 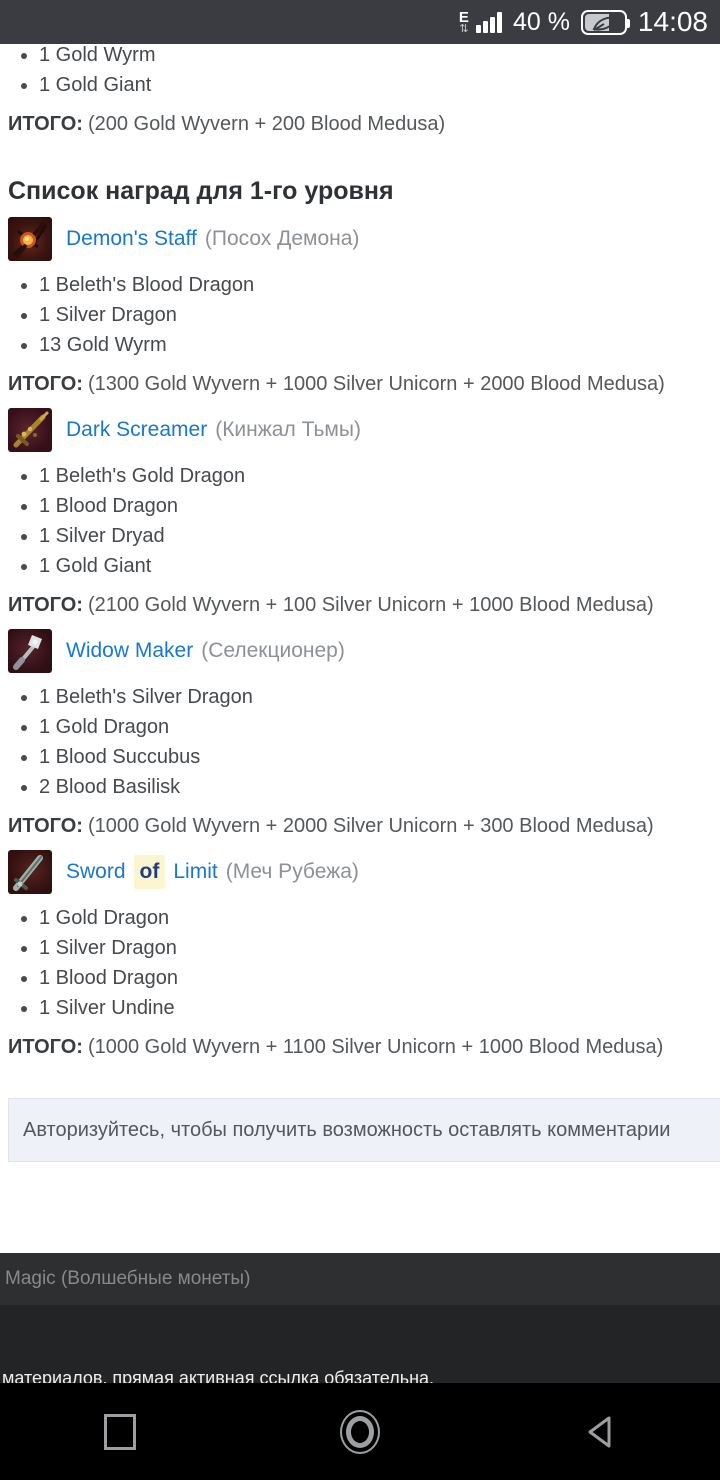 What do you see at coordinates (360, 651) in the screenshot?
I see `item-row: Widow Maker (Селекционер)` at bounding box center [360, 651].